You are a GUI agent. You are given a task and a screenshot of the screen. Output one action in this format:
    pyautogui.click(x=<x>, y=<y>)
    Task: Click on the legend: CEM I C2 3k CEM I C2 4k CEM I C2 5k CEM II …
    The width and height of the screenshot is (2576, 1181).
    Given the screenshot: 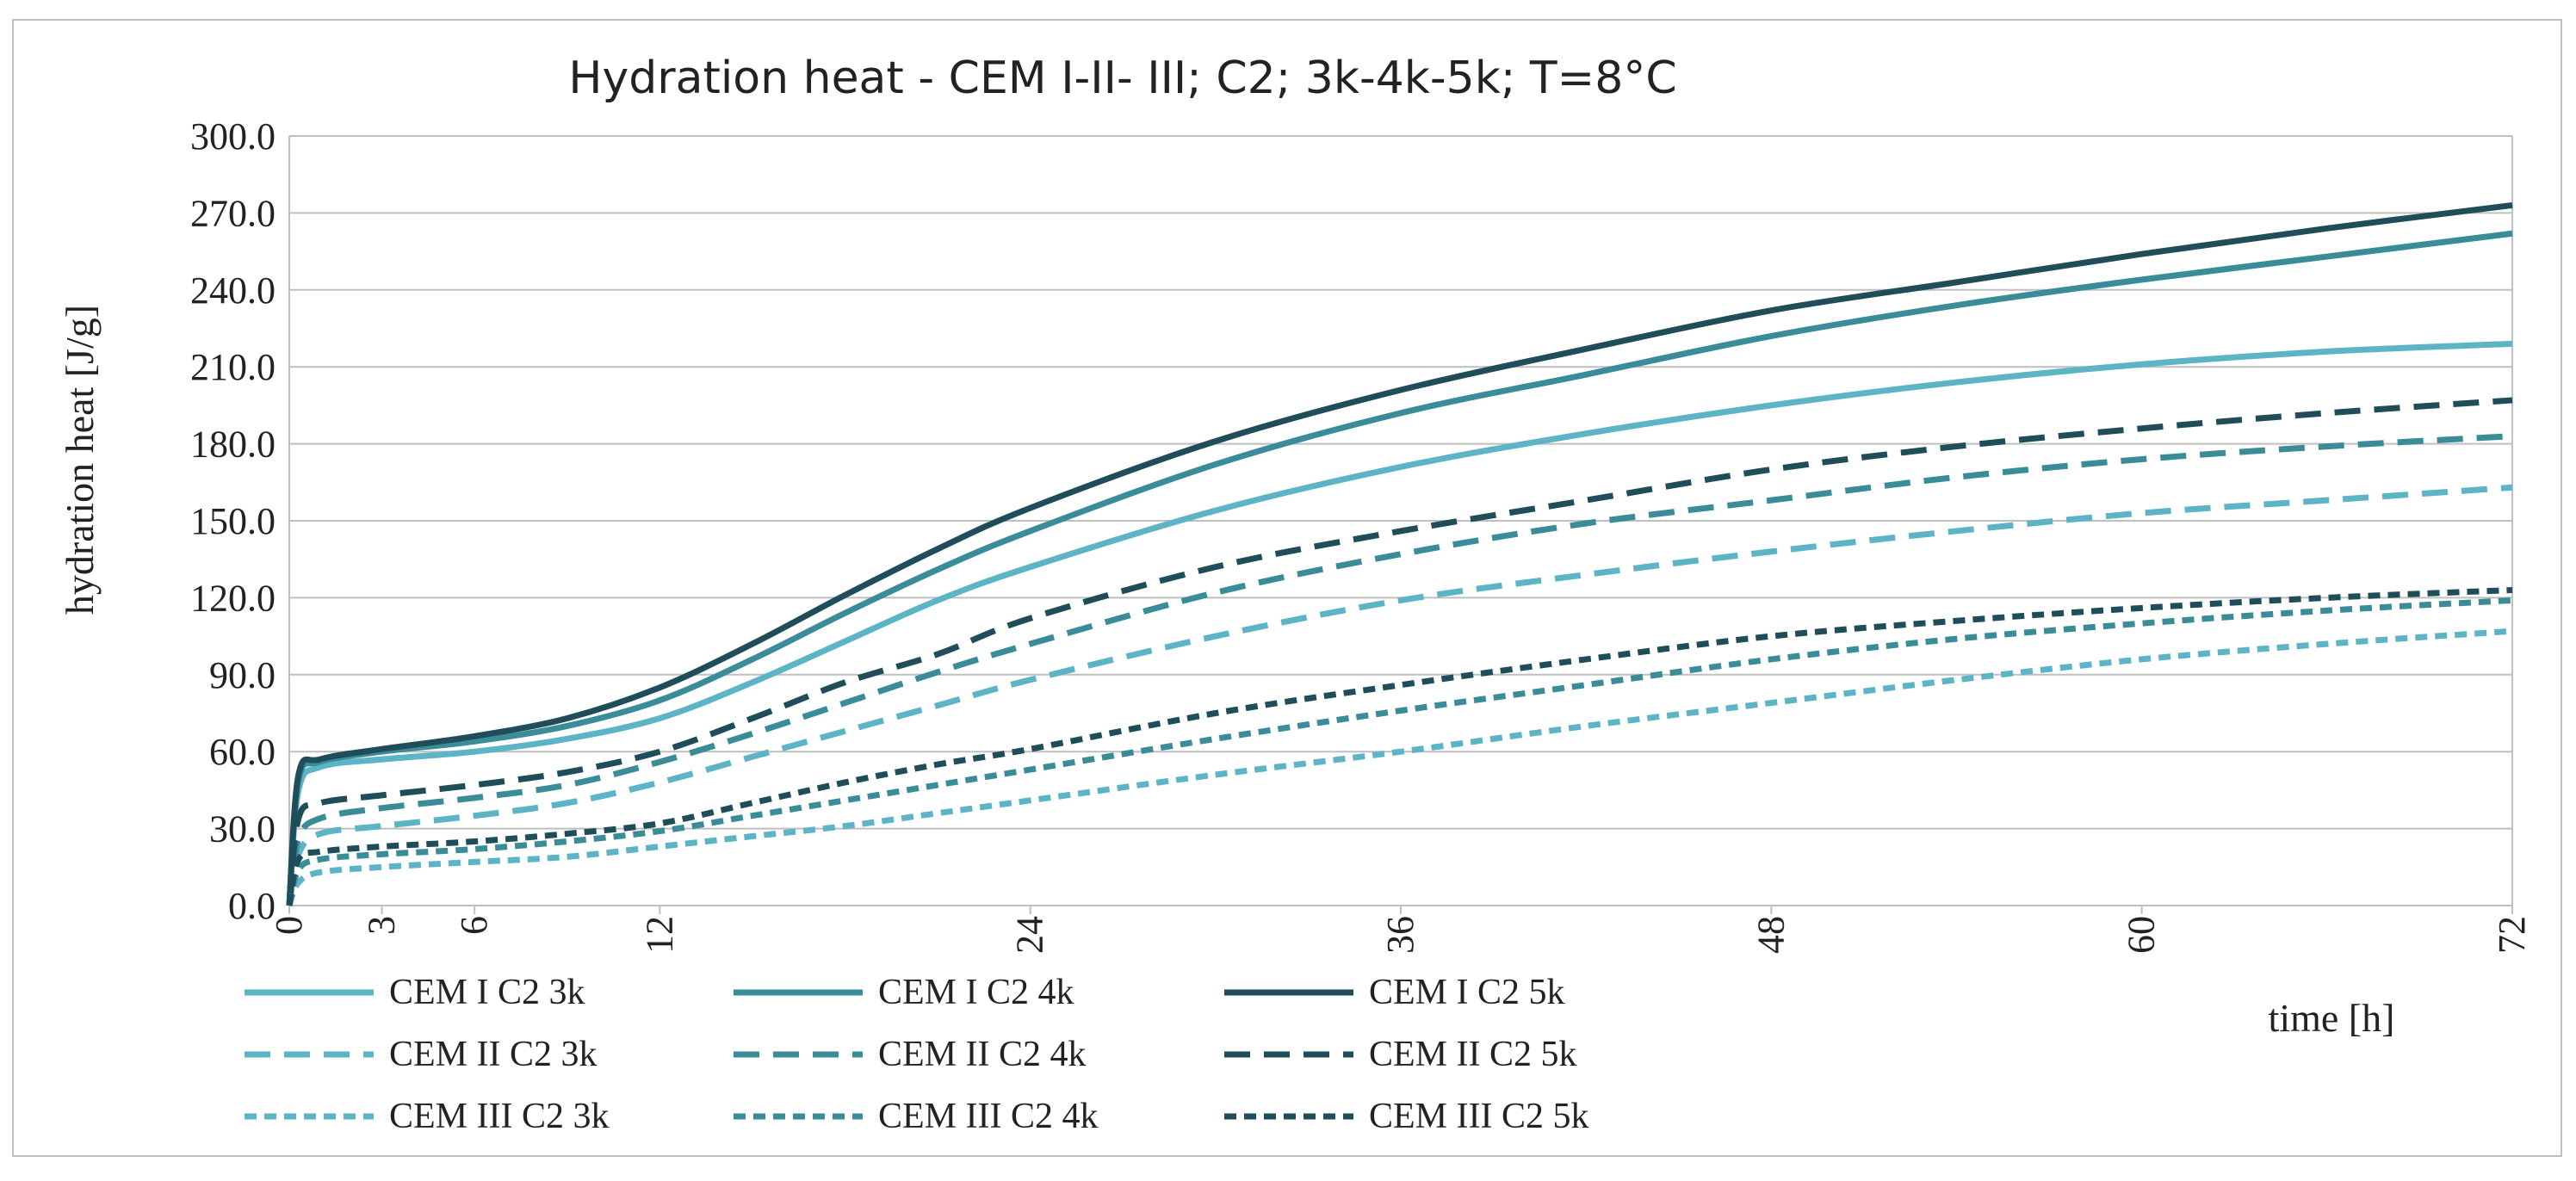 What is the action you would take?
    pyautogui.click(x=917, y=1054)
    